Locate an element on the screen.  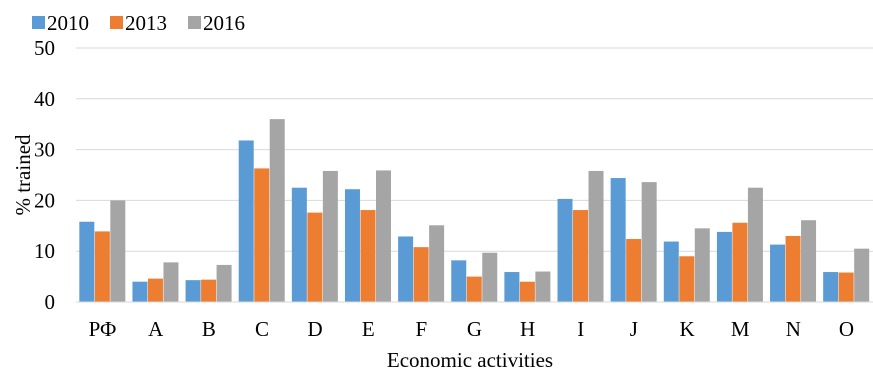
bar-2010-J is located at coordinates (618, 240).